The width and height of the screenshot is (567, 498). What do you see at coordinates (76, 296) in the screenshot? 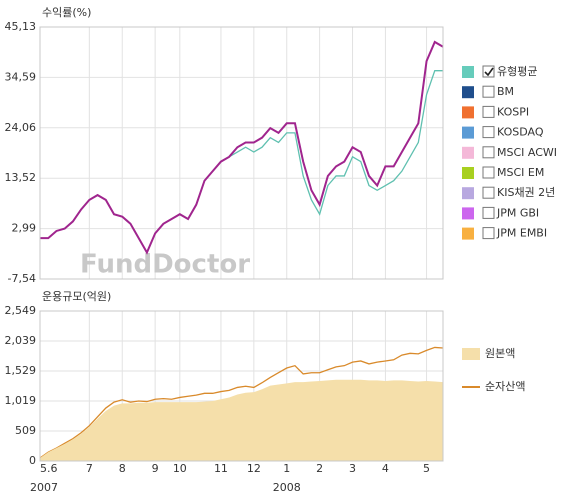
I see `chart-title: 운용규모(억원)` at bounding box center [76, 296].